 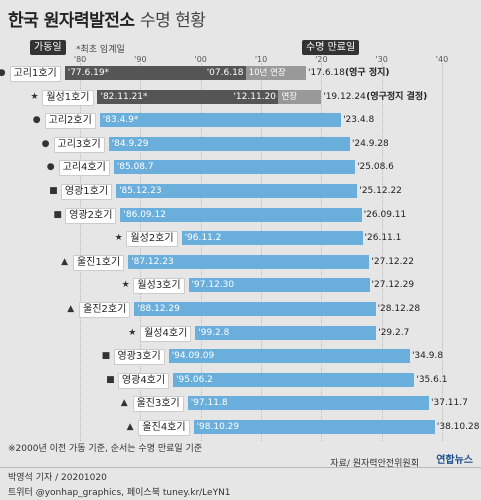 I want to click on axis-tick-label: '00, so click(x=200, y=59).